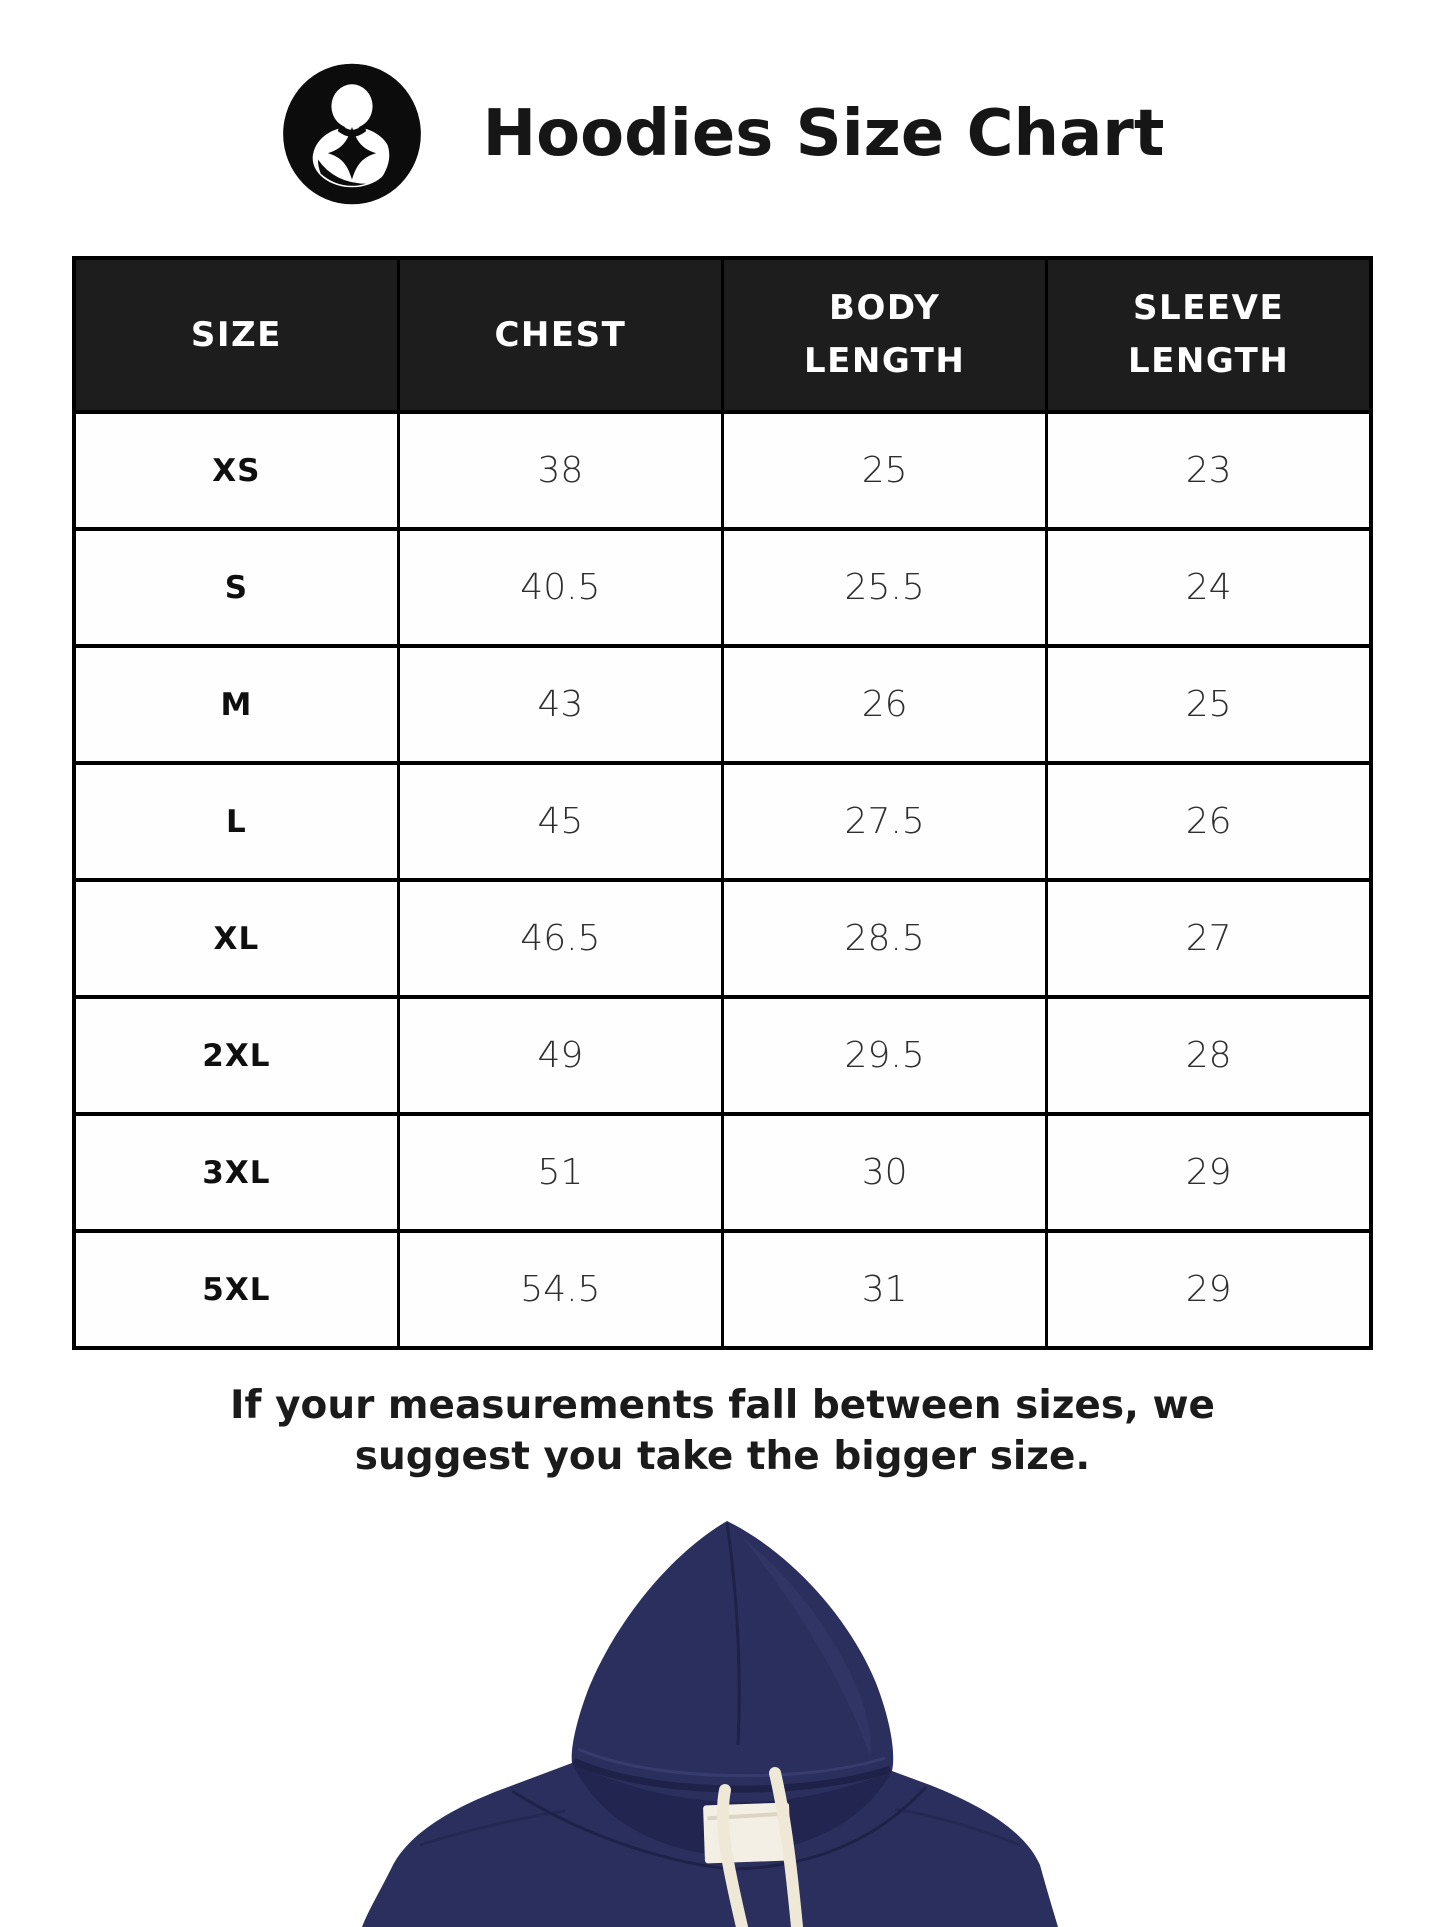  What do you see at coordinates (560, 938) in the screenshot?
I see `measurement-value: 46.5` at bounding box center [560, 938].